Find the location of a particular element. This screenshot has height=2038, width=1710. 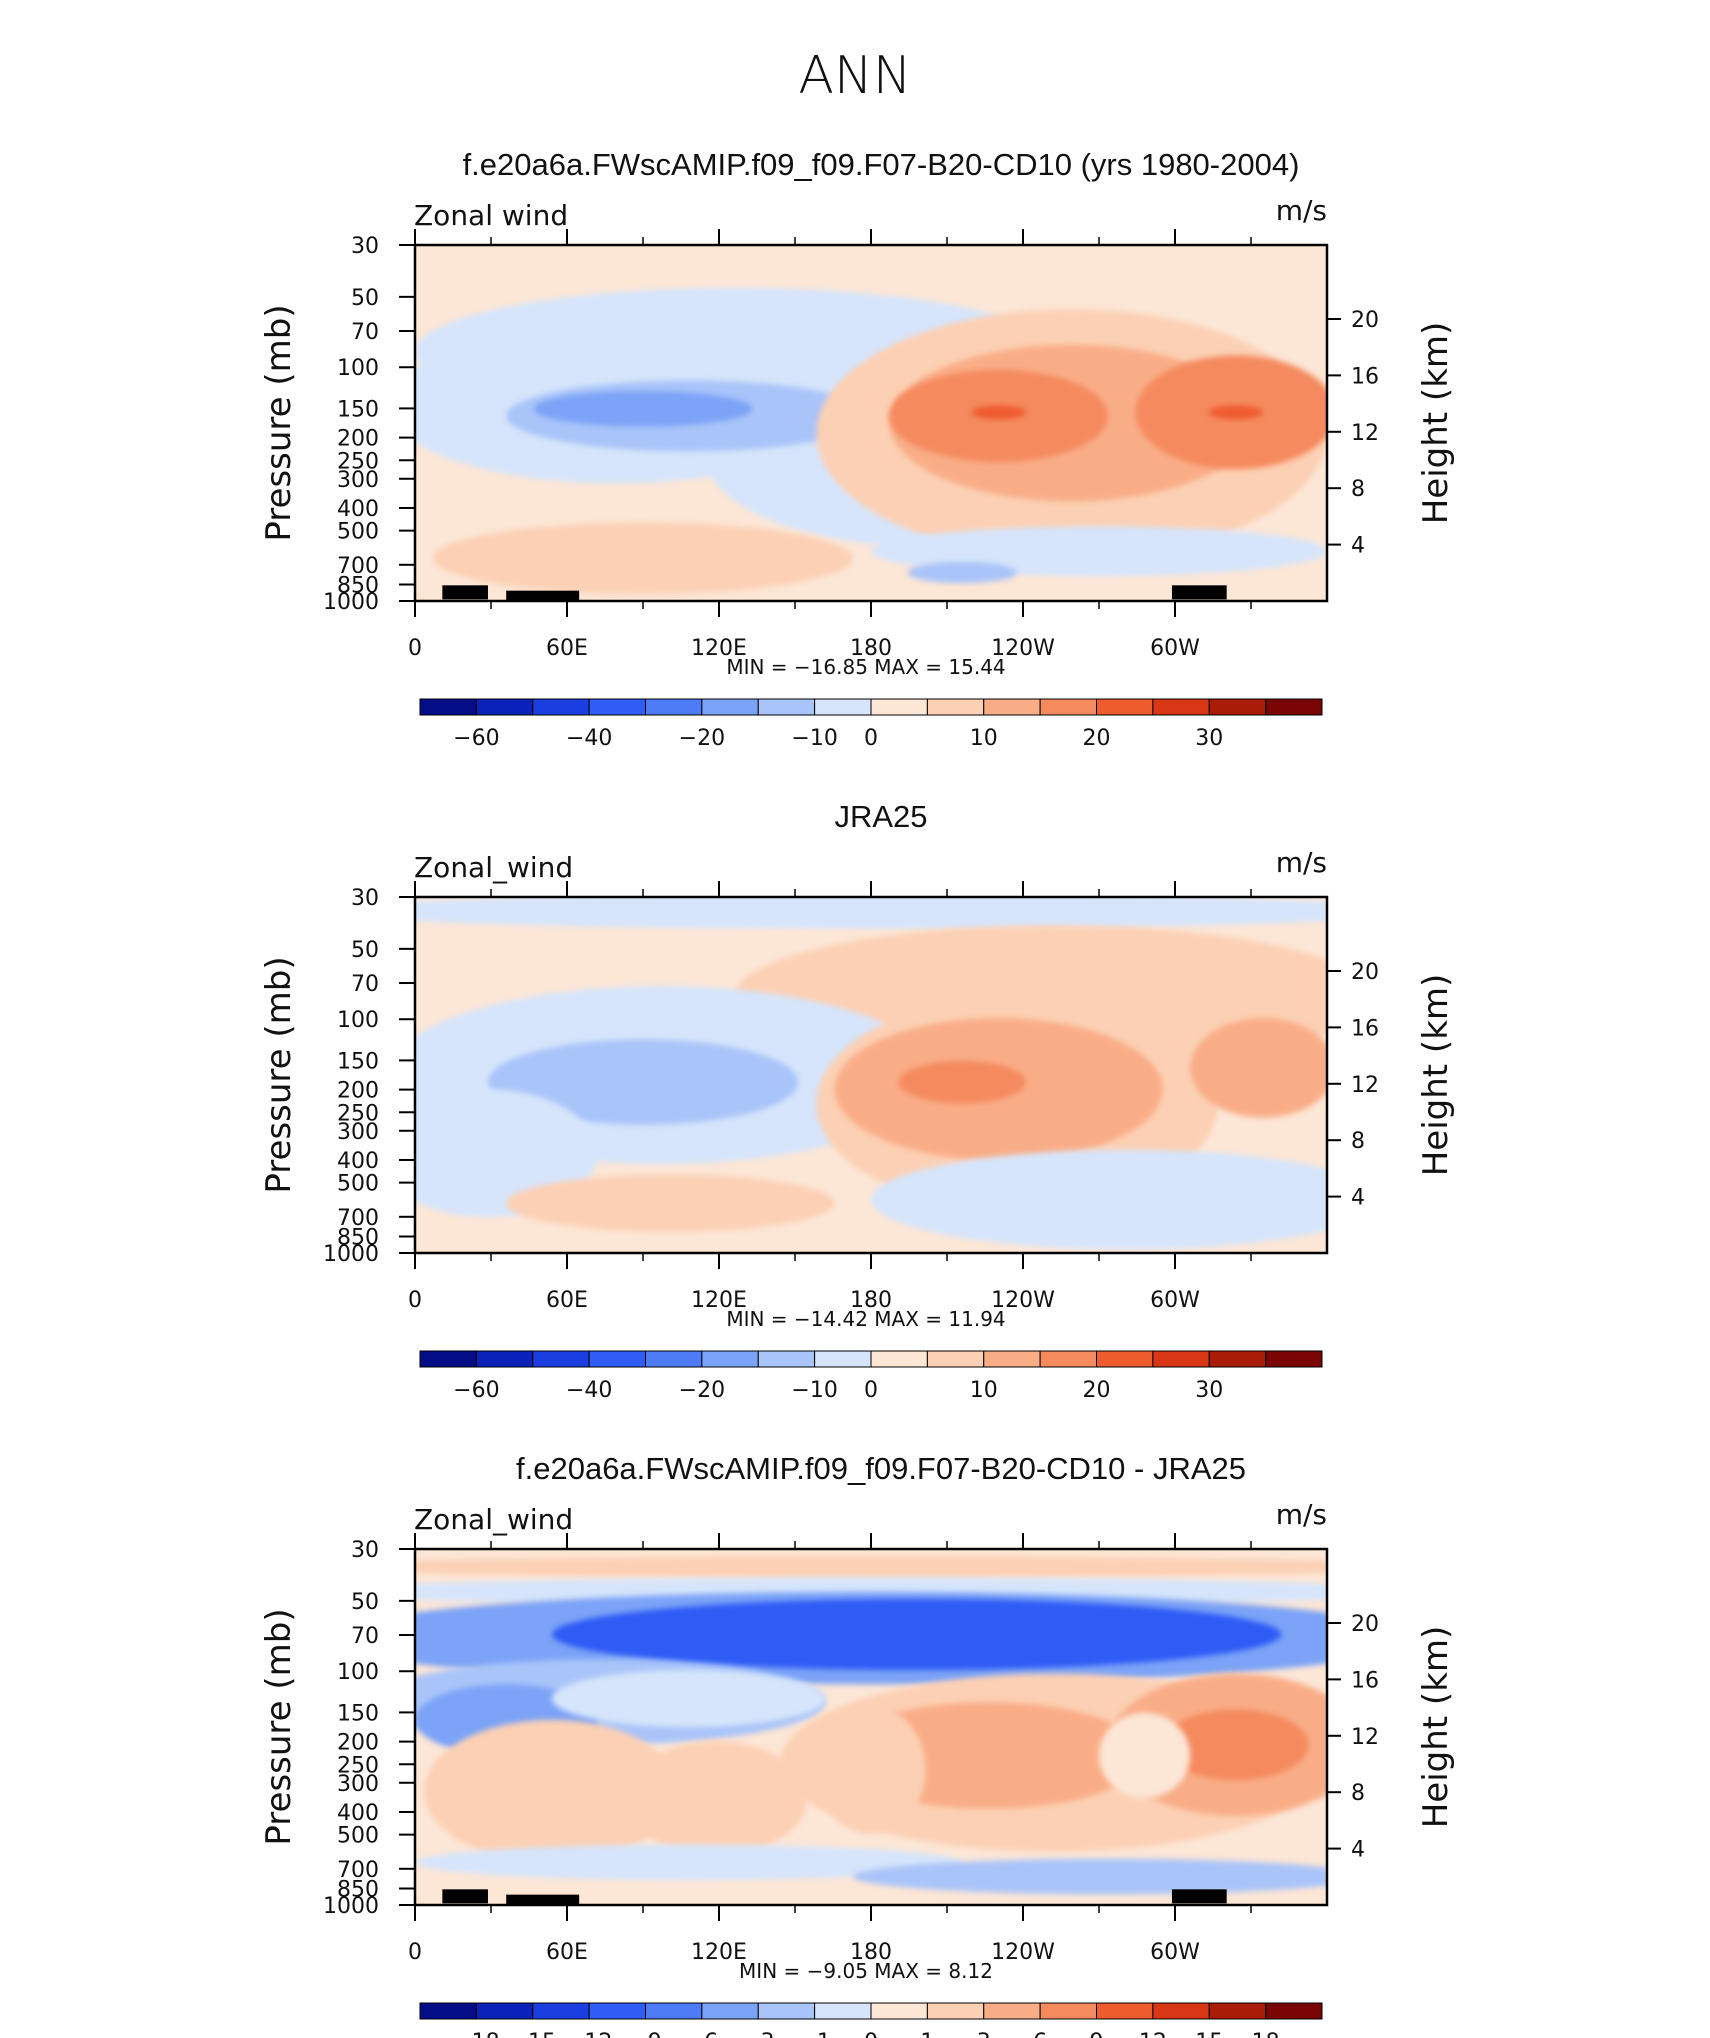

colorbar-label: −20 is located at coordinates (702, 738).